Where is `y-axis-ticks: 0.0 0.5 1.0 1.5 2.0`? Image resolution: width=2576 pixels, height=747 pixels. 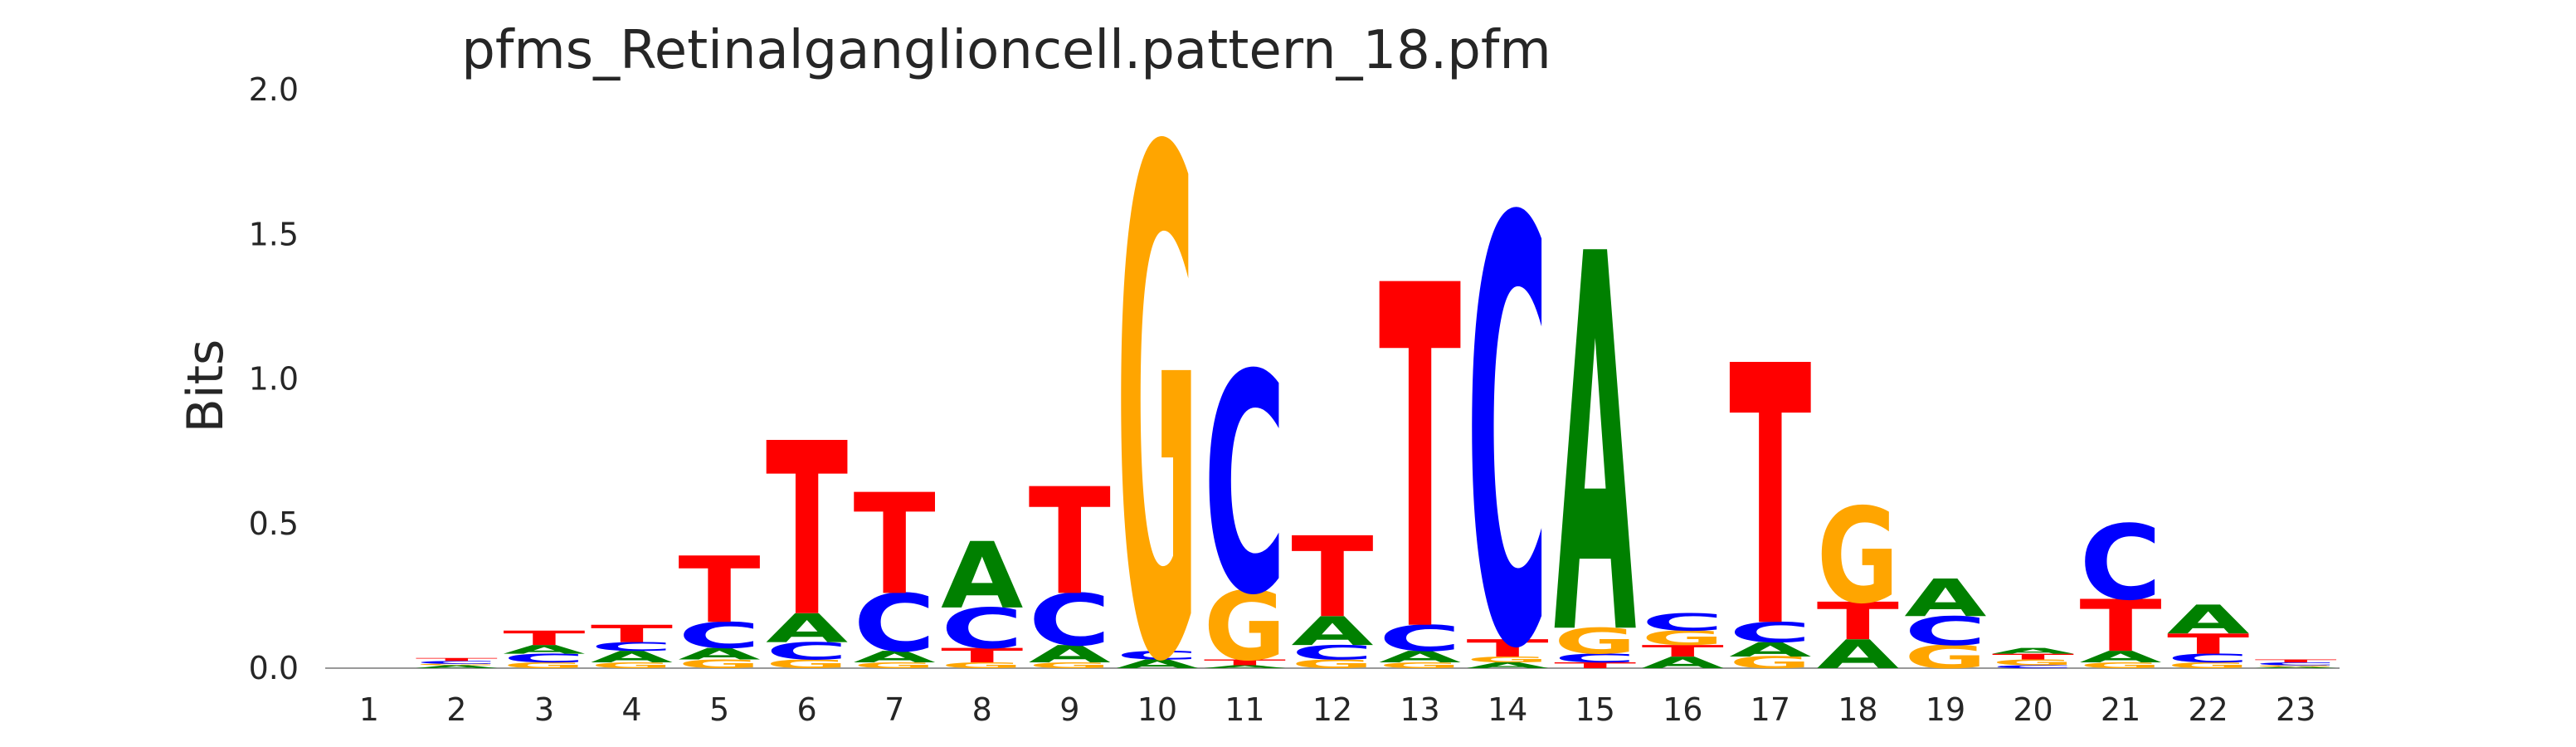 y-axis-ticks: 0.0 0.5 1.0 1.5 2.0 is located at coordinates (274, 379).